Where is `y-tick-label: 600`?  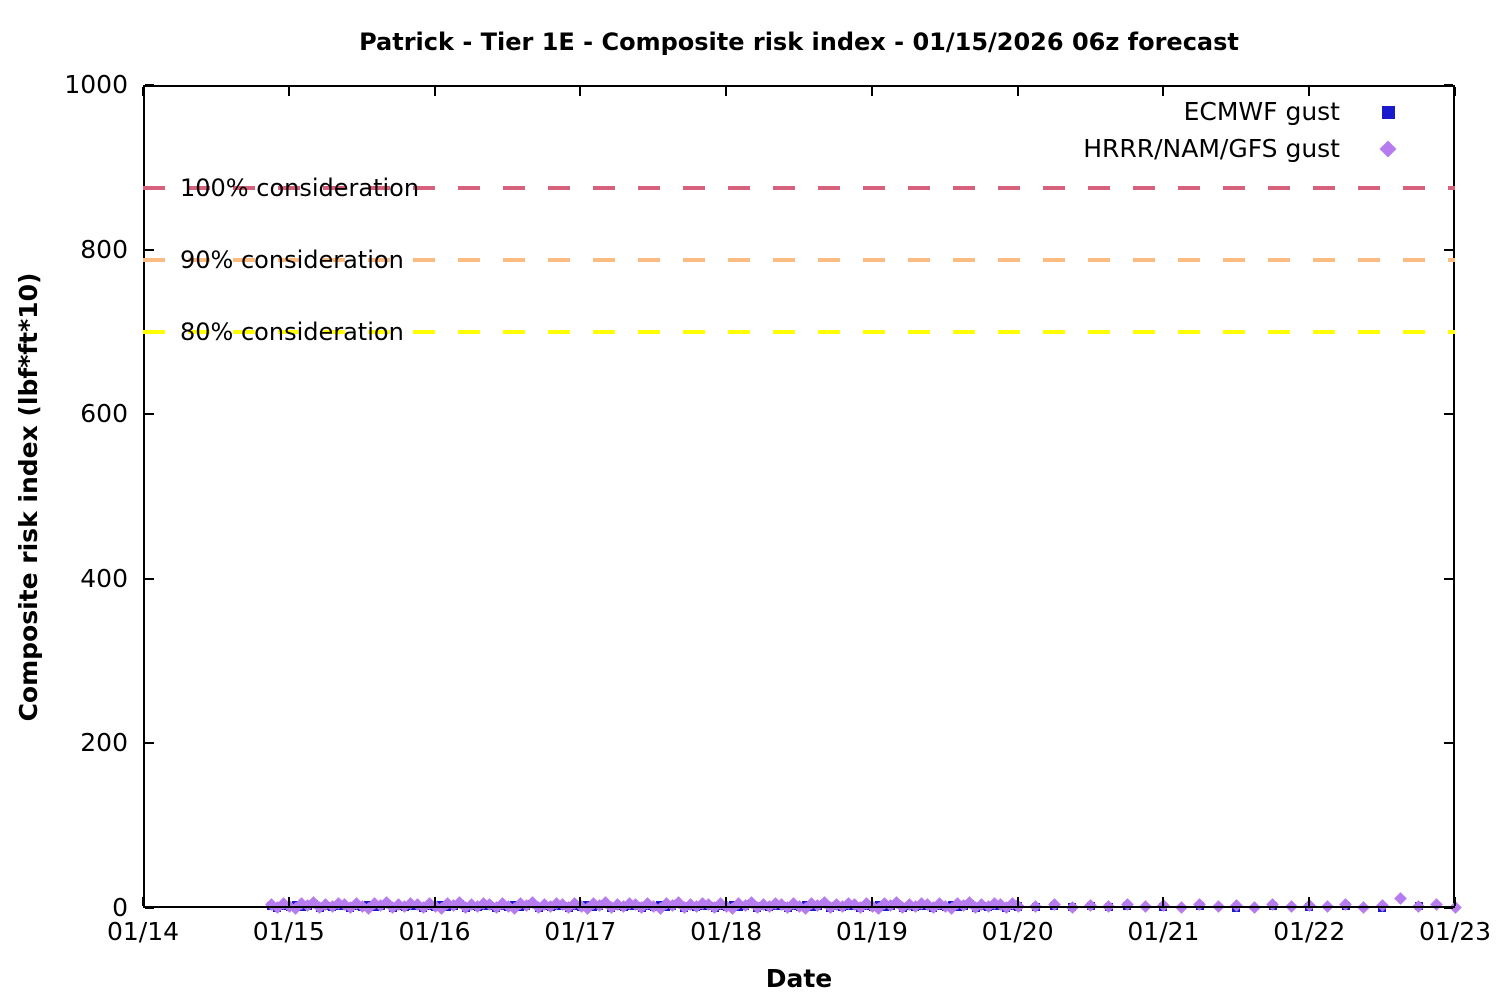
y-tick-label: 600 is located at coordinates (104, 414).